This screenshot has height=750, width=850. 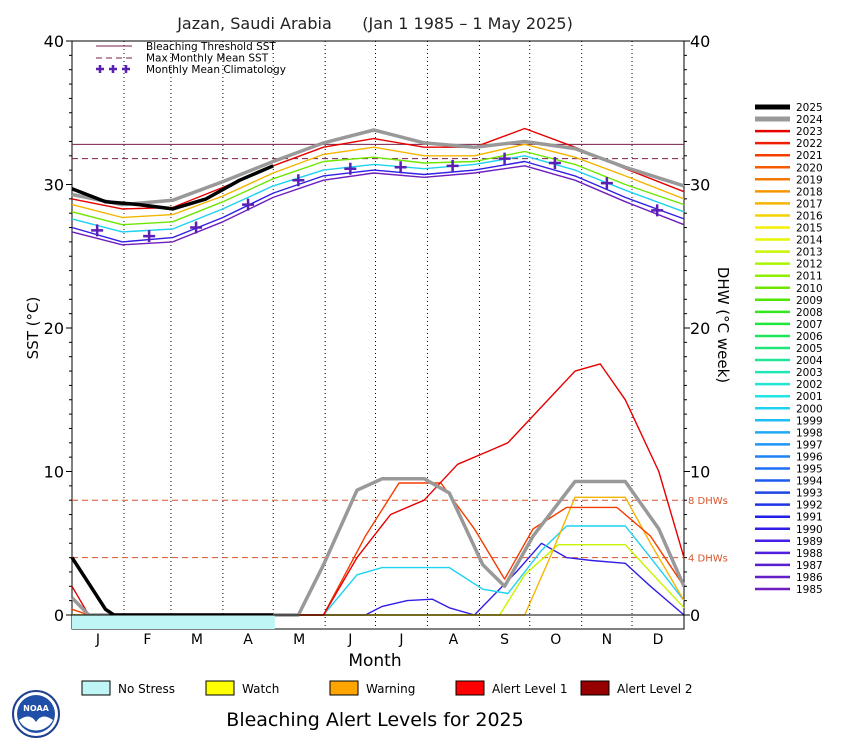 I want to click on year-label: 1997, so click(x=809, y=445).